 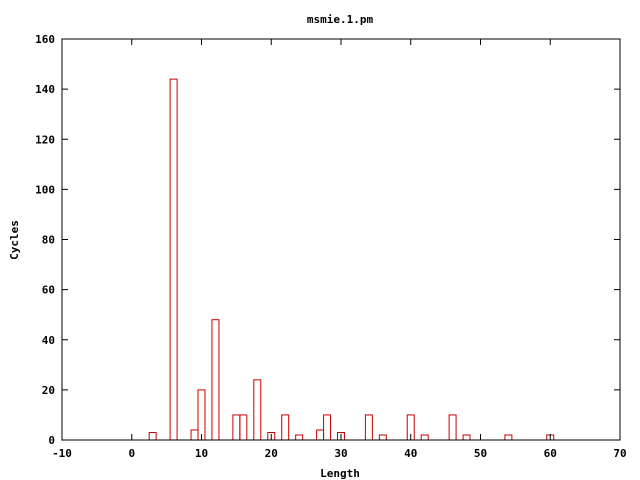 I want to click on x-tick-label: 40, so click(x=410, y=453).